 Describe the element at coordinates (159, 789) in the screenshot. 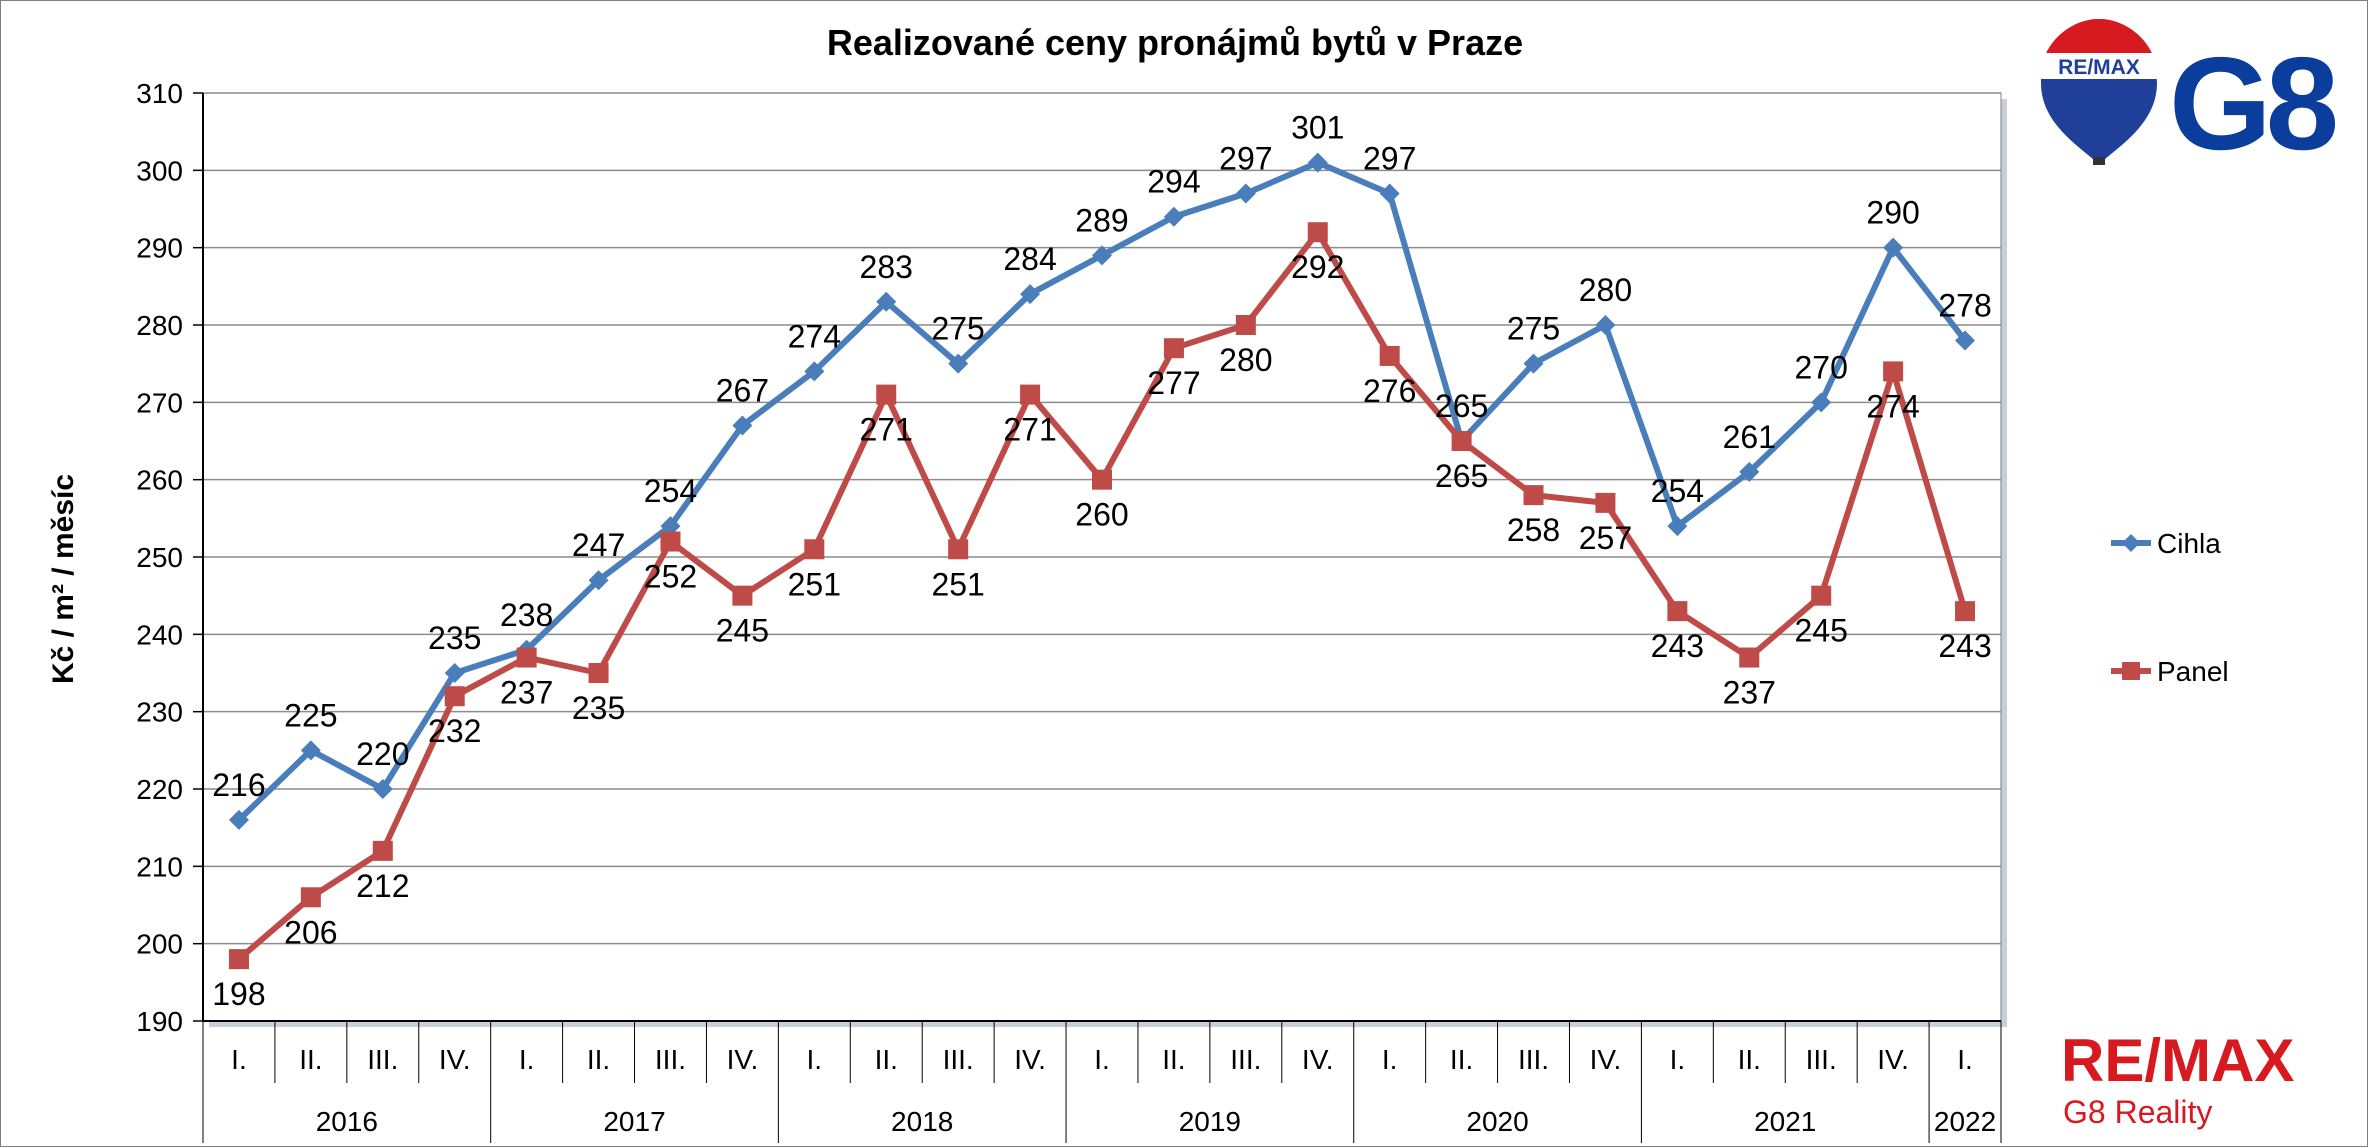

I see `y-tick-label: 220` at that location.